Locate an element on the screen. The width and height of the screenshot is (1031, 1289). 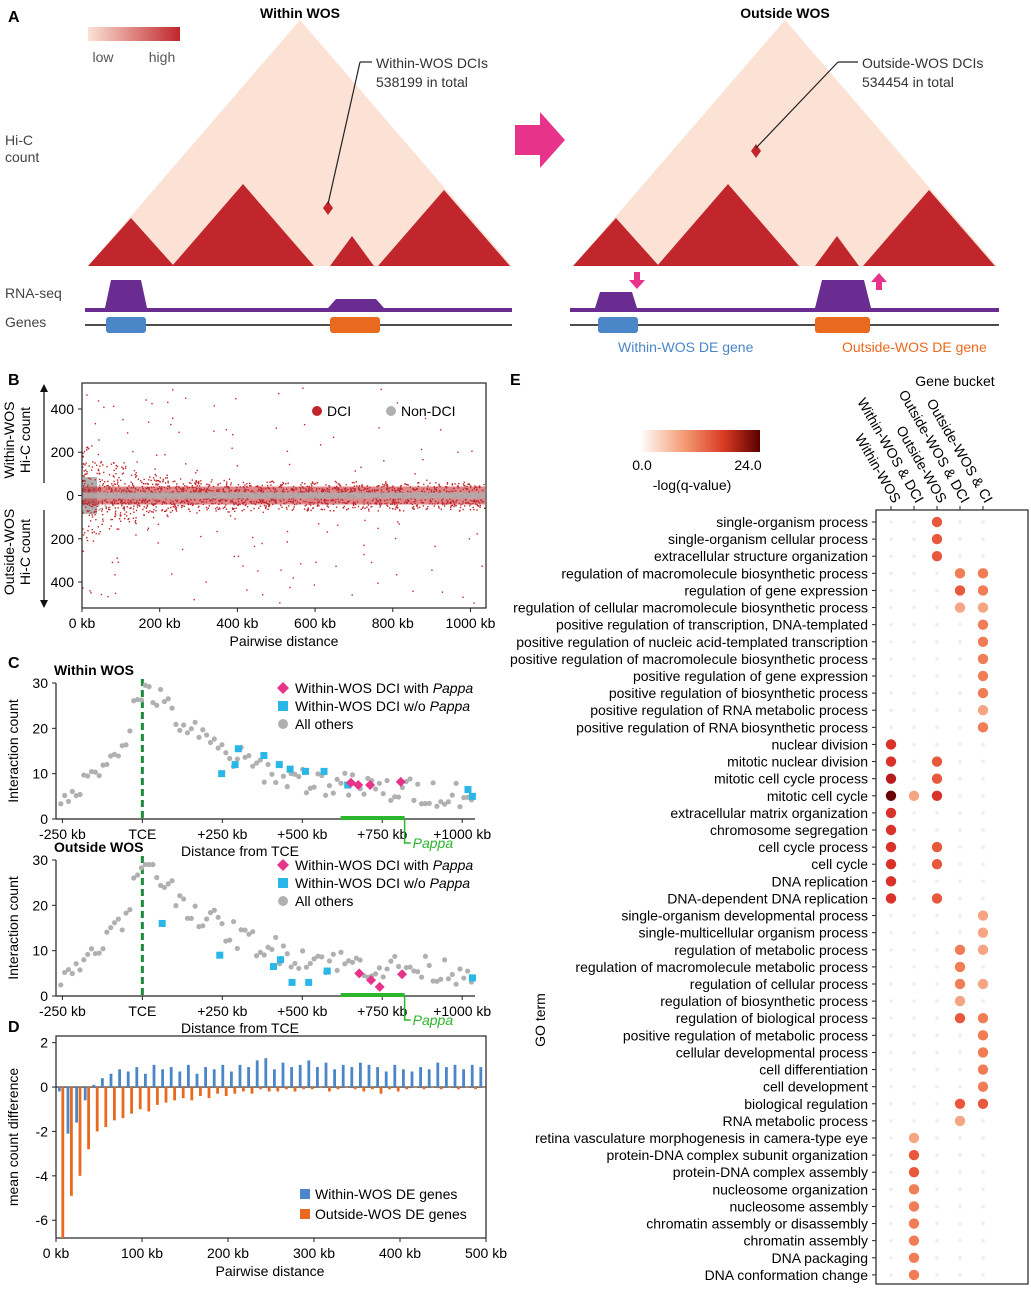
b-ytick-label: 400 is located at coordinates (63, 409).